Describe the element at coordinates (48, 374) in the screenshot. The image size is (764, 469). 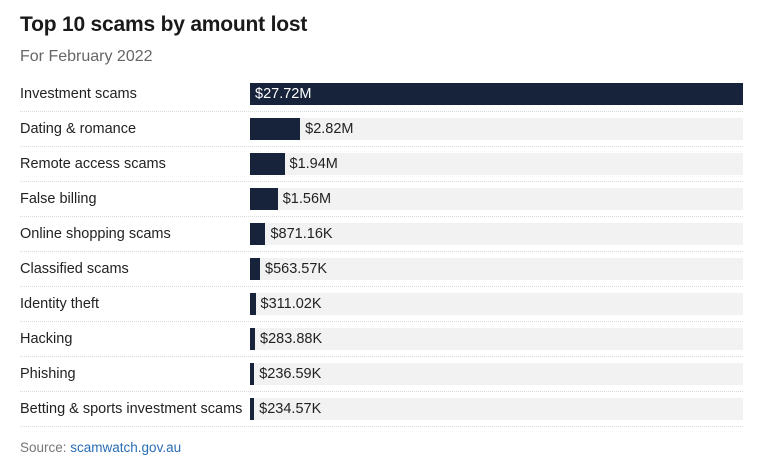
I see `category-label: Phishing` at that location.